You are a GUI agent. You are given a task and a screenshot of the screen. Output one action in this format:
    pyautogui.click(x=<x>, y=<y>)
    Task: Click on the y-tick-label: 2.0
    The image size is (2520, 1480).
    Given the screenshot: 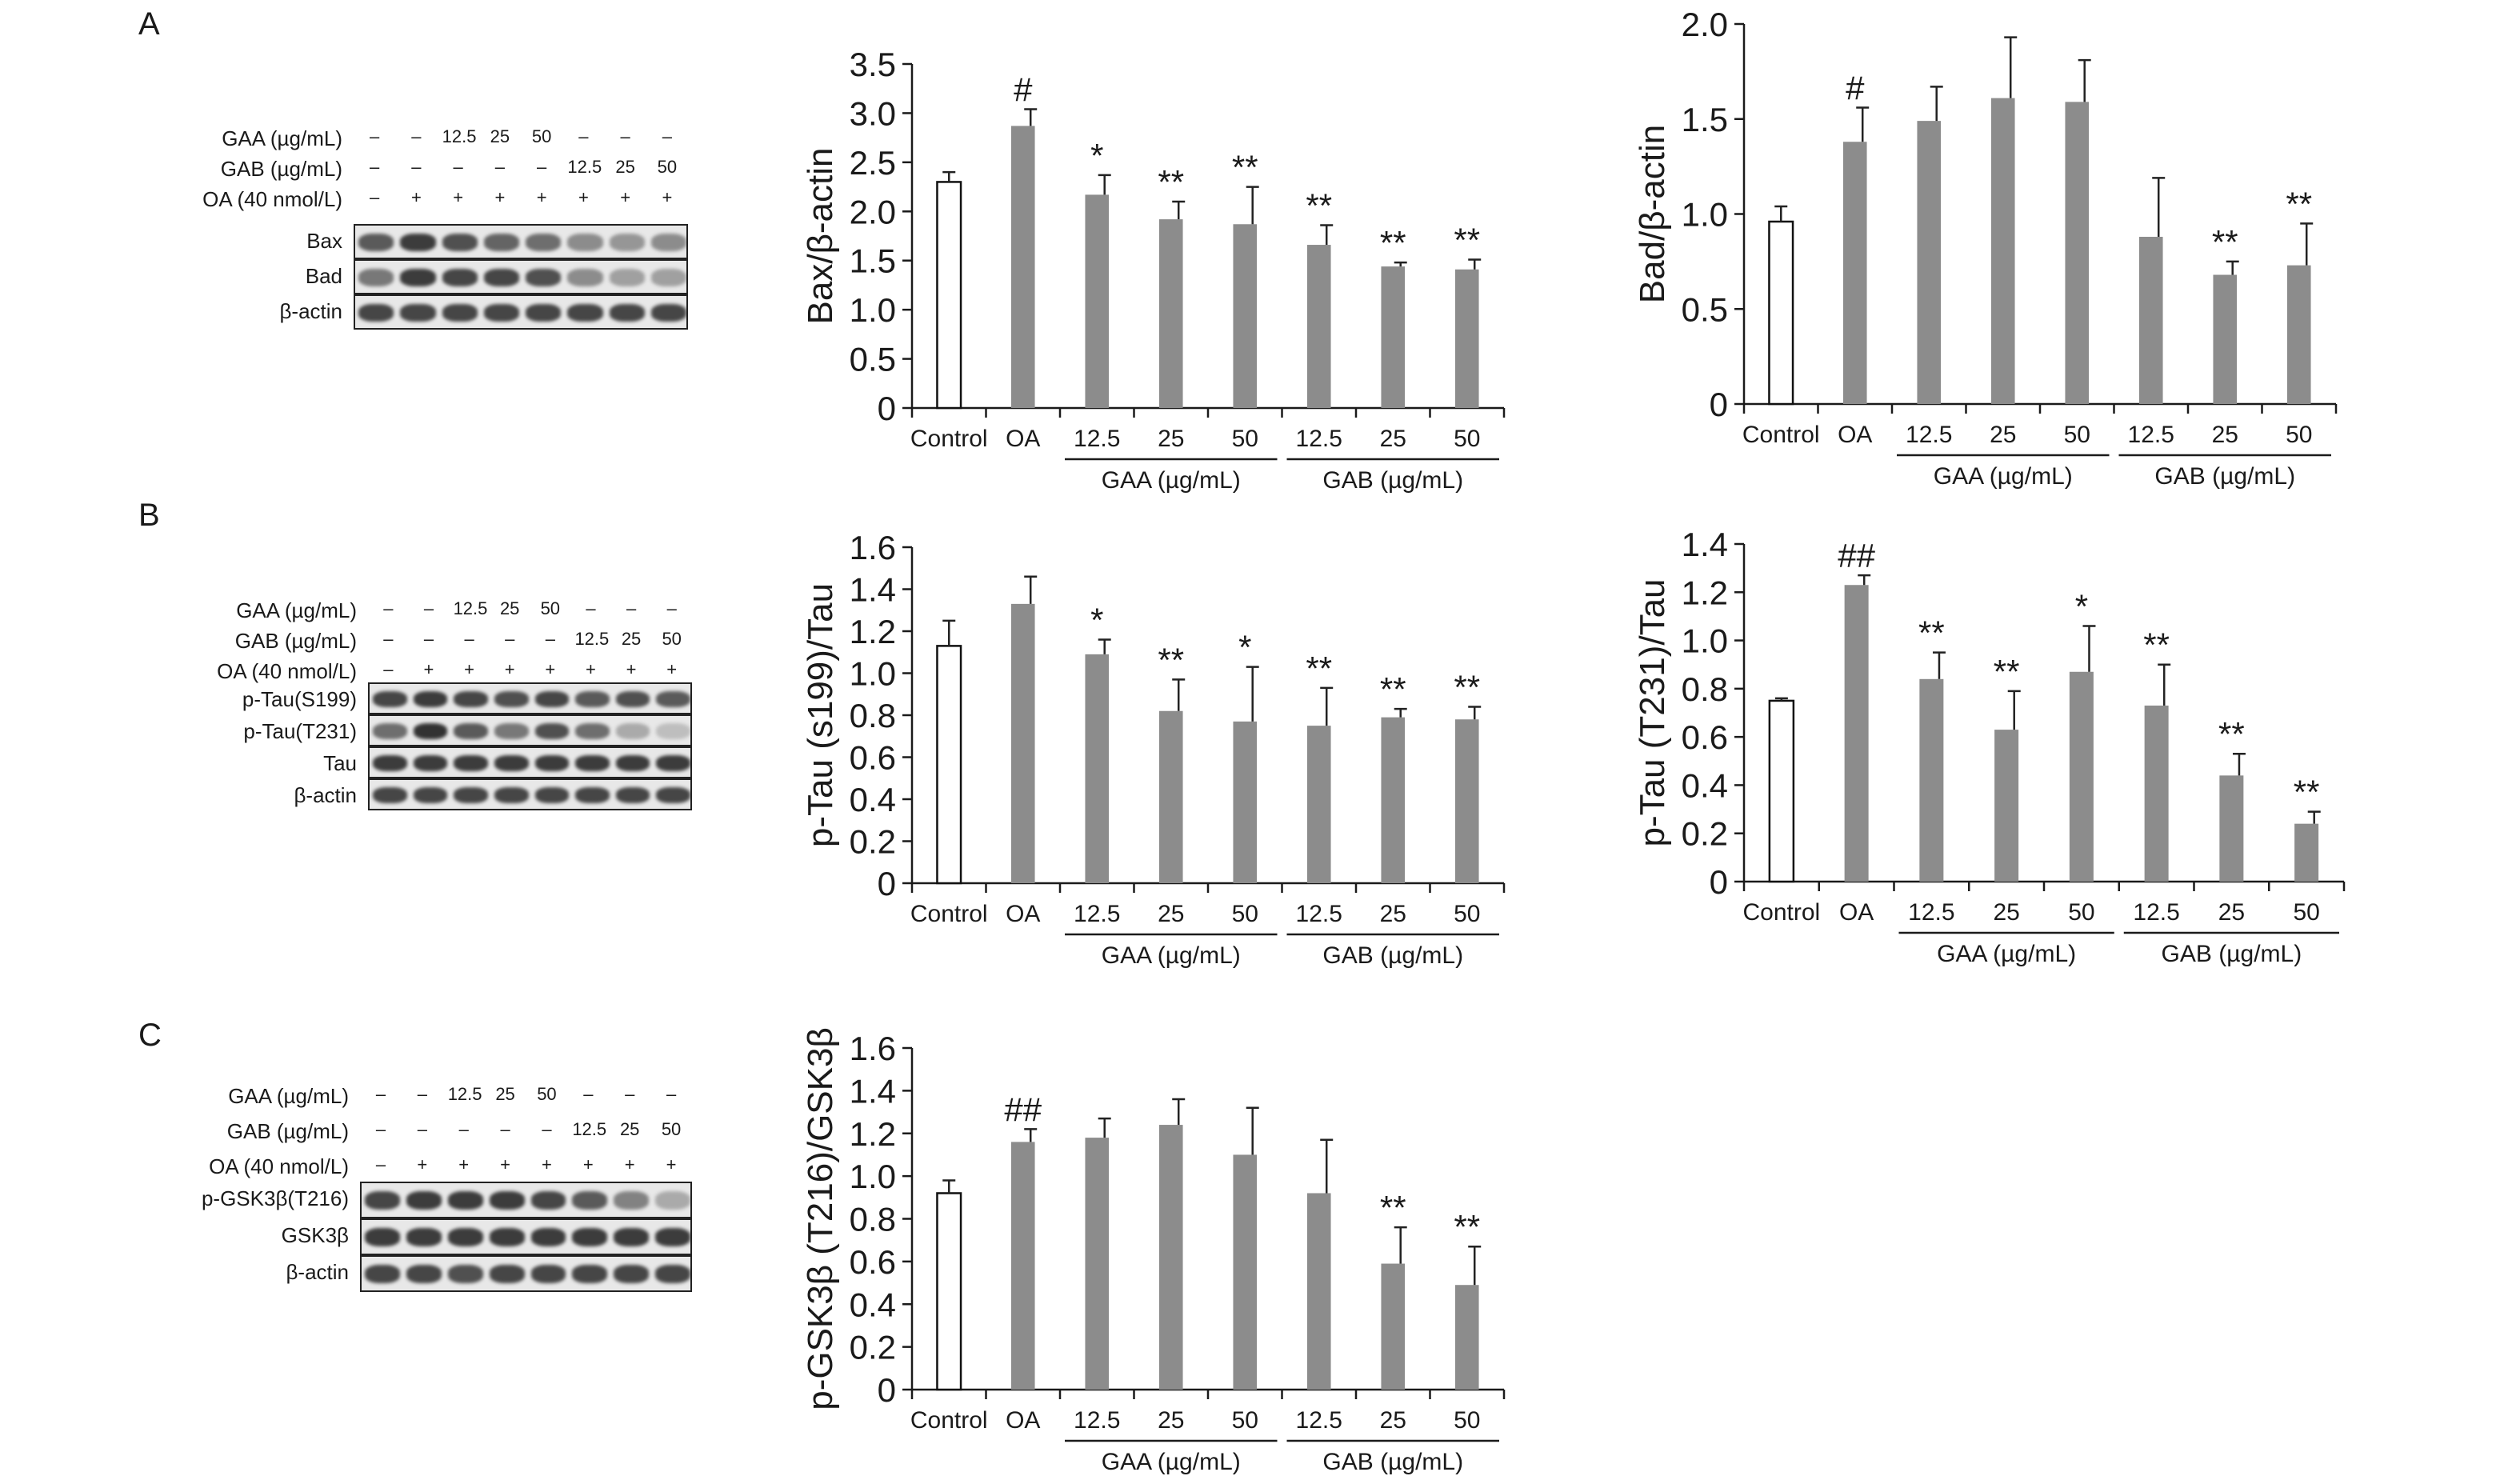 What is the action you would take?
    pyautogui.click(x=873, y=211)
    